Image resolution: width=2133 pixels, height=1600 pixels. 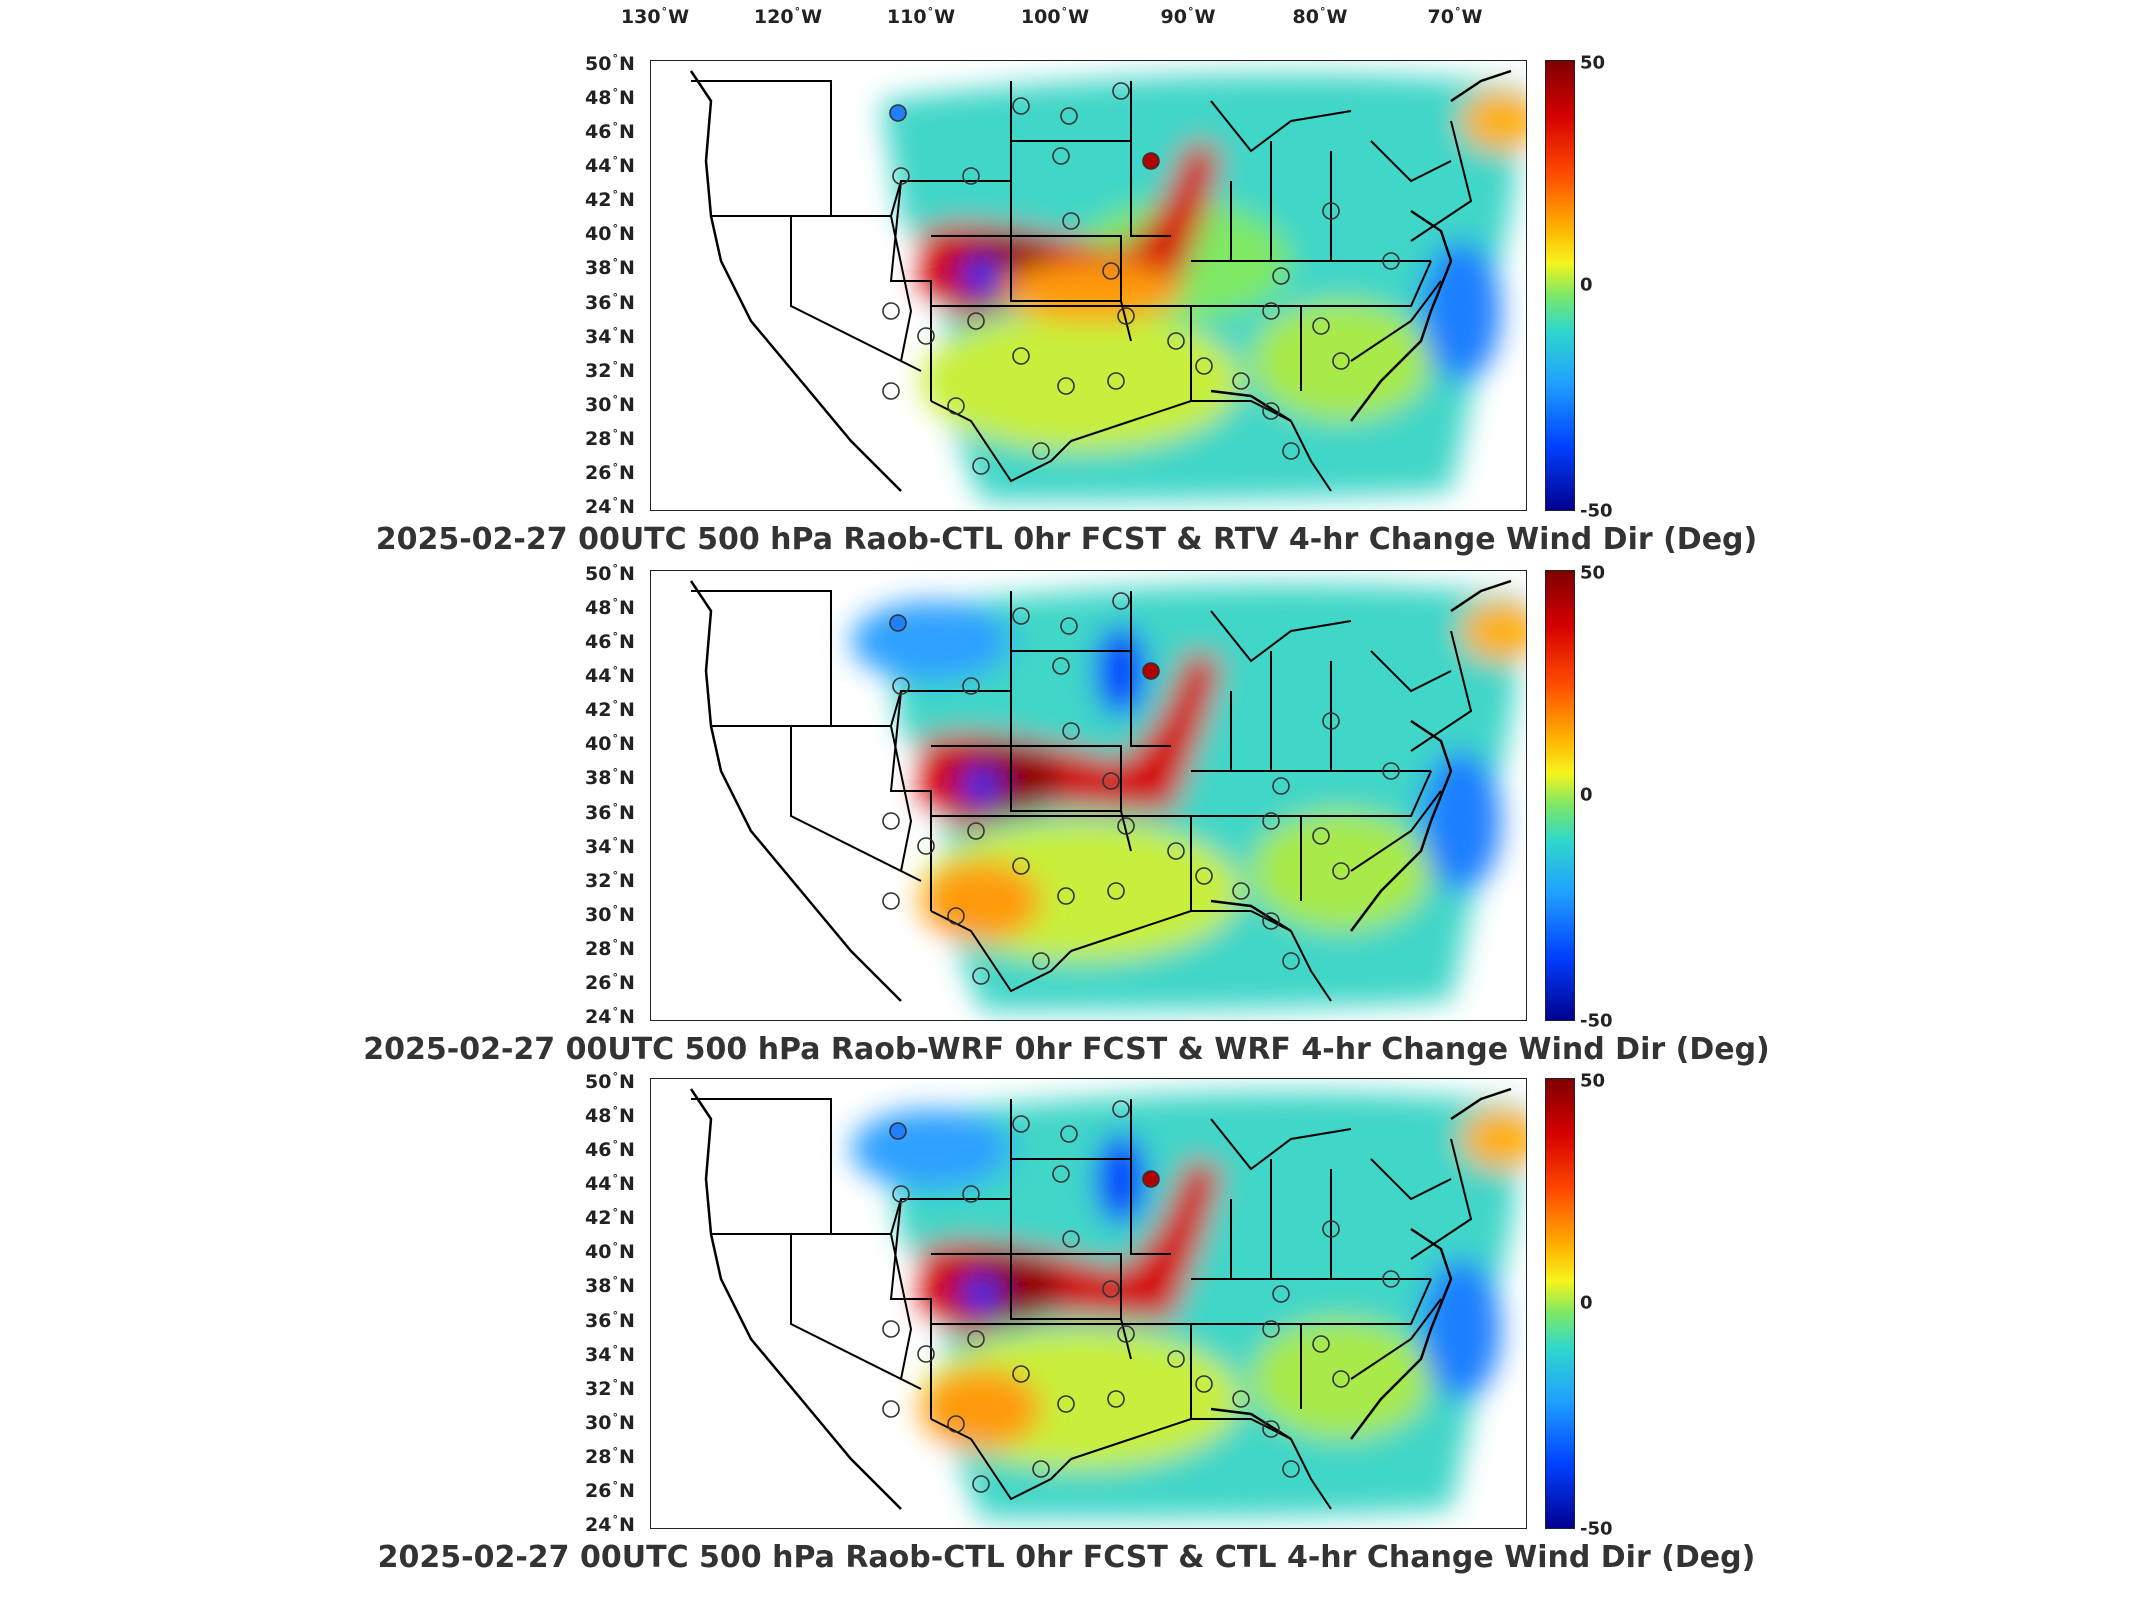 I want to click on lon-label-130w: 130°W, so click(x=655, y=16).